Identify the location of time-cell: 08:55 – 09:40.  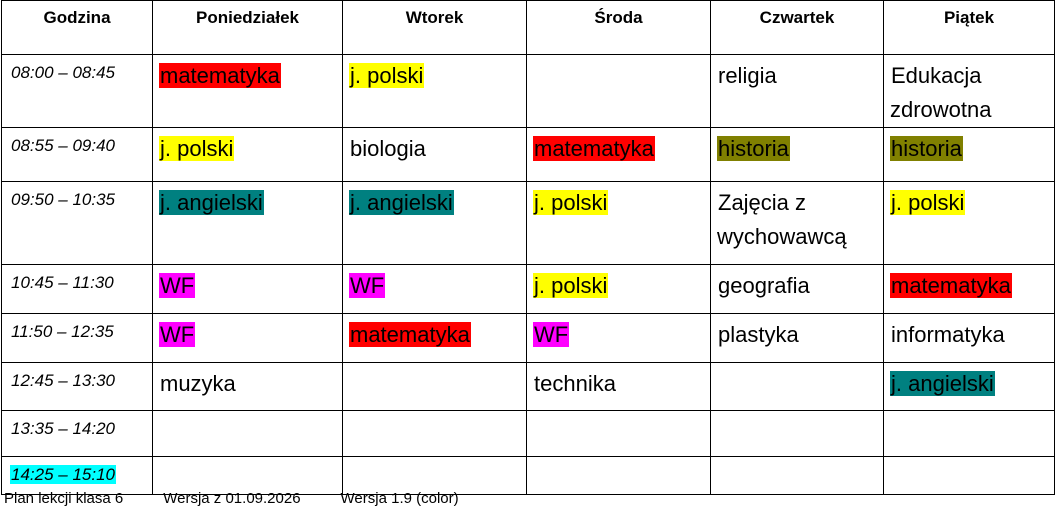
(77, 154).